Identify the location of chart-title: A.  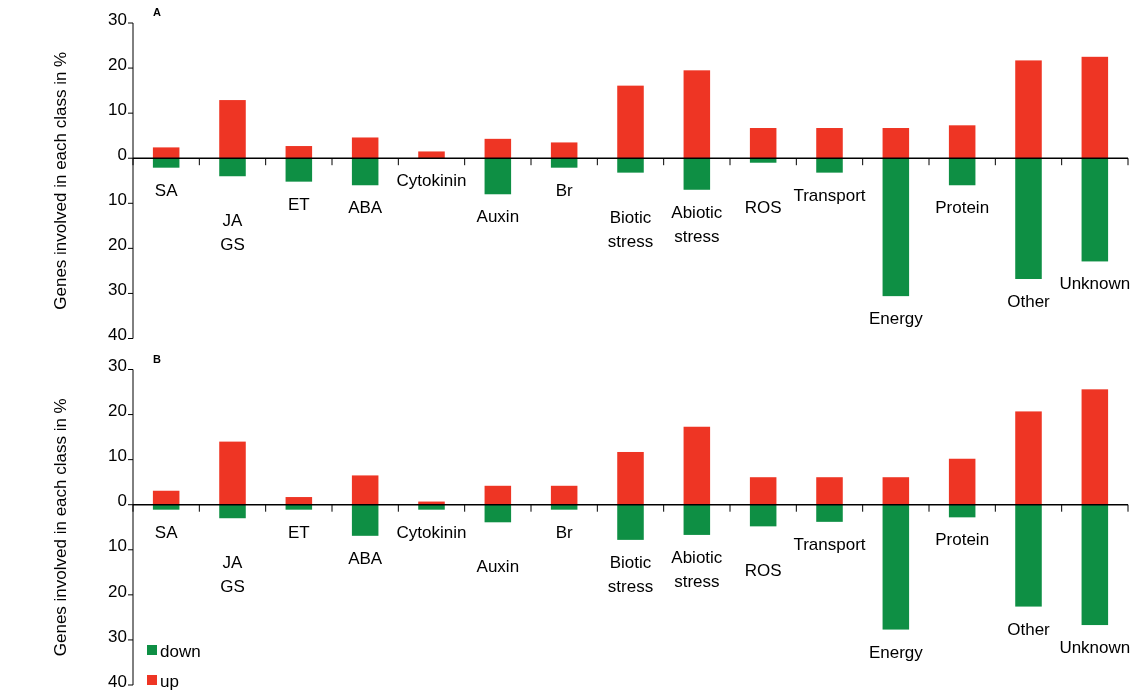
(157, 12).